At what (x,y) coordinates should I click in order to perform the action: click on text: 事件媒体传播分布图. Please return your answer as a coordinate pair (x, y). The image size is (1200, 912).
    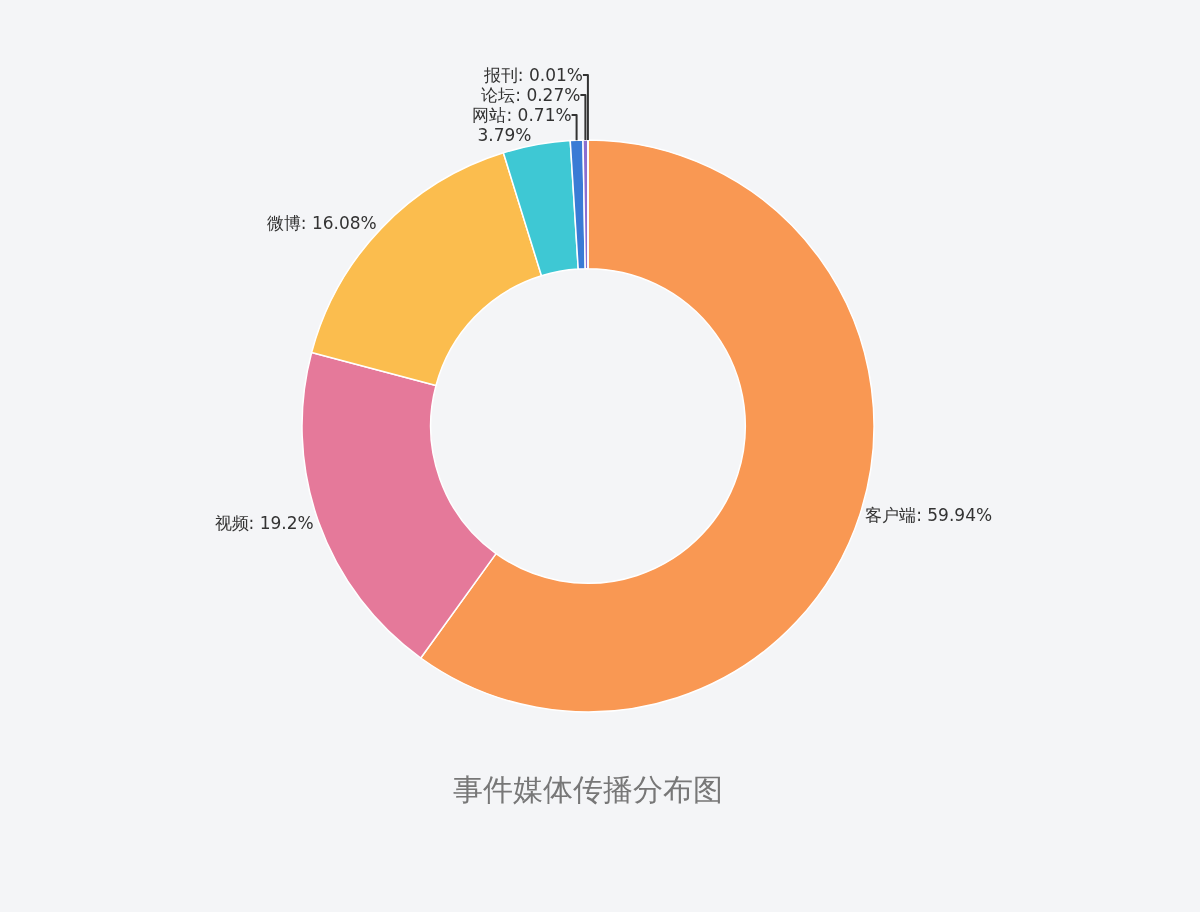
    Looking at the image, I should click on (588, 789).